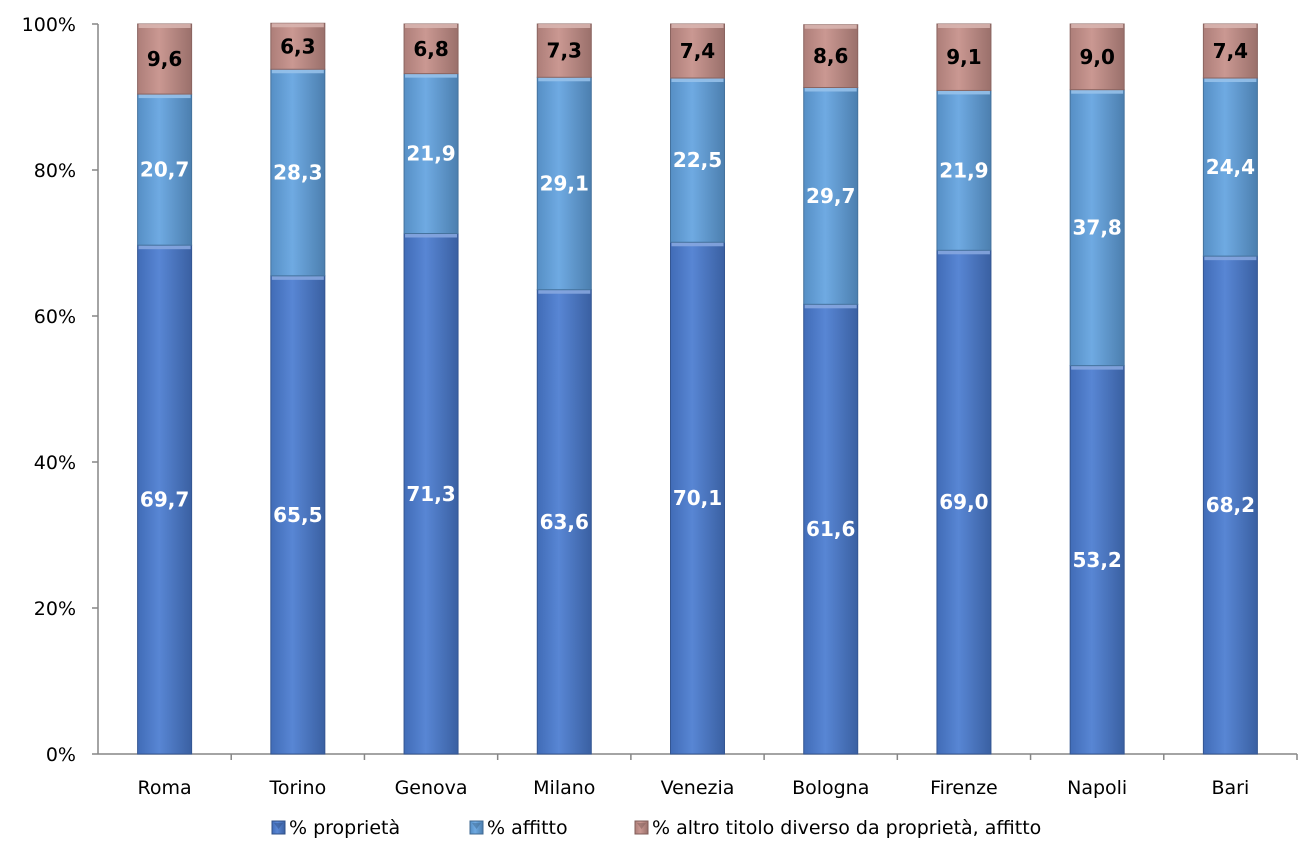 This screenshot has height=850, width=1308. What do you see at coordinates (963, 57) in the screenshot?
I see `data-label: 9,1` at bounding box center [963, 57].